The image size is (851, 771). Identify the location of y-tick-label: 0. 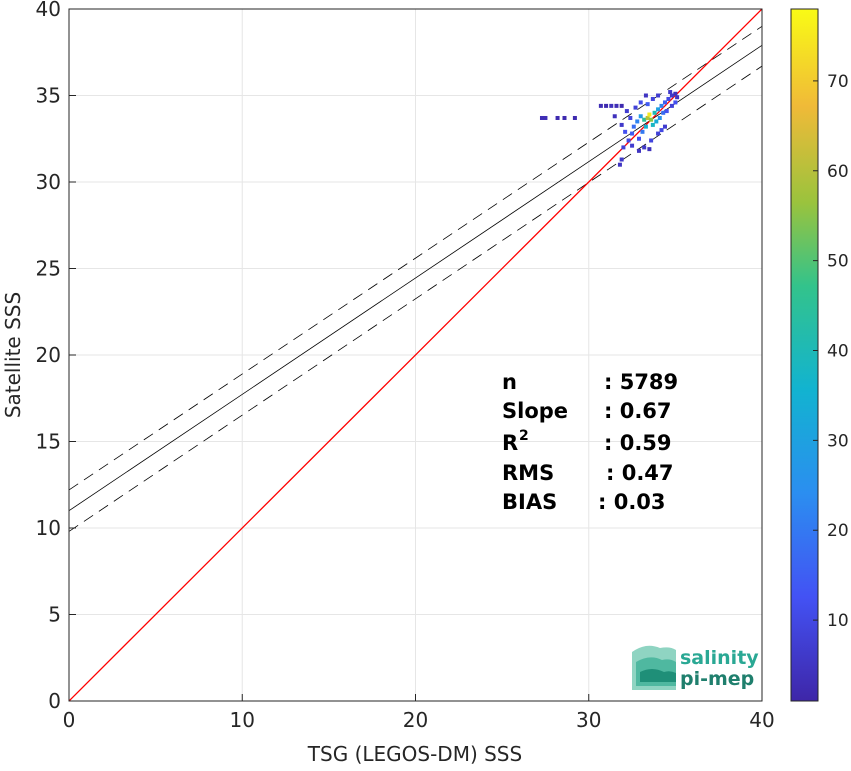
(54, 701).